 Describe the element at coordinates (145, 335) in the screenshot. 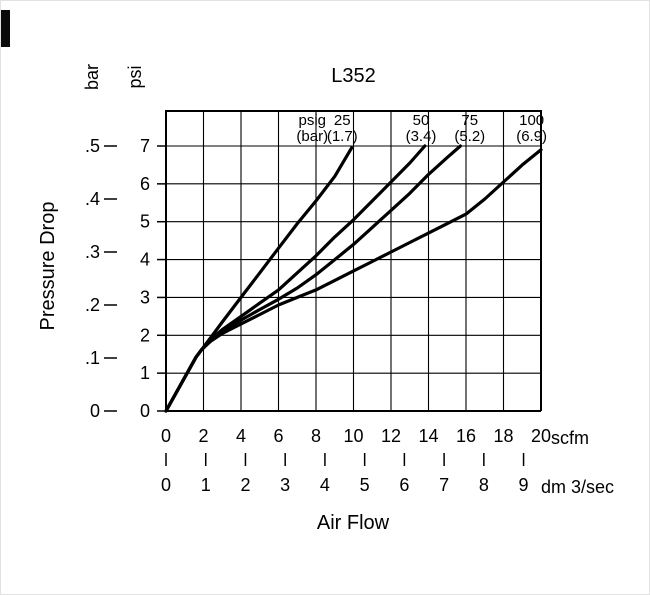

I see `psi-tick-label: 2` at that location.